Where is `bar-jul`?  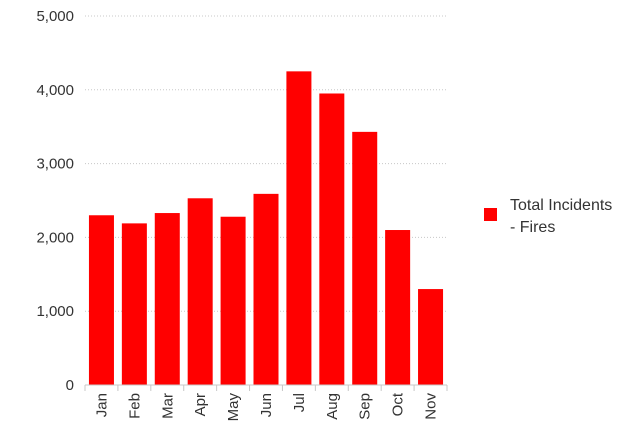 bar-jul is located at coordinates (299, 228).